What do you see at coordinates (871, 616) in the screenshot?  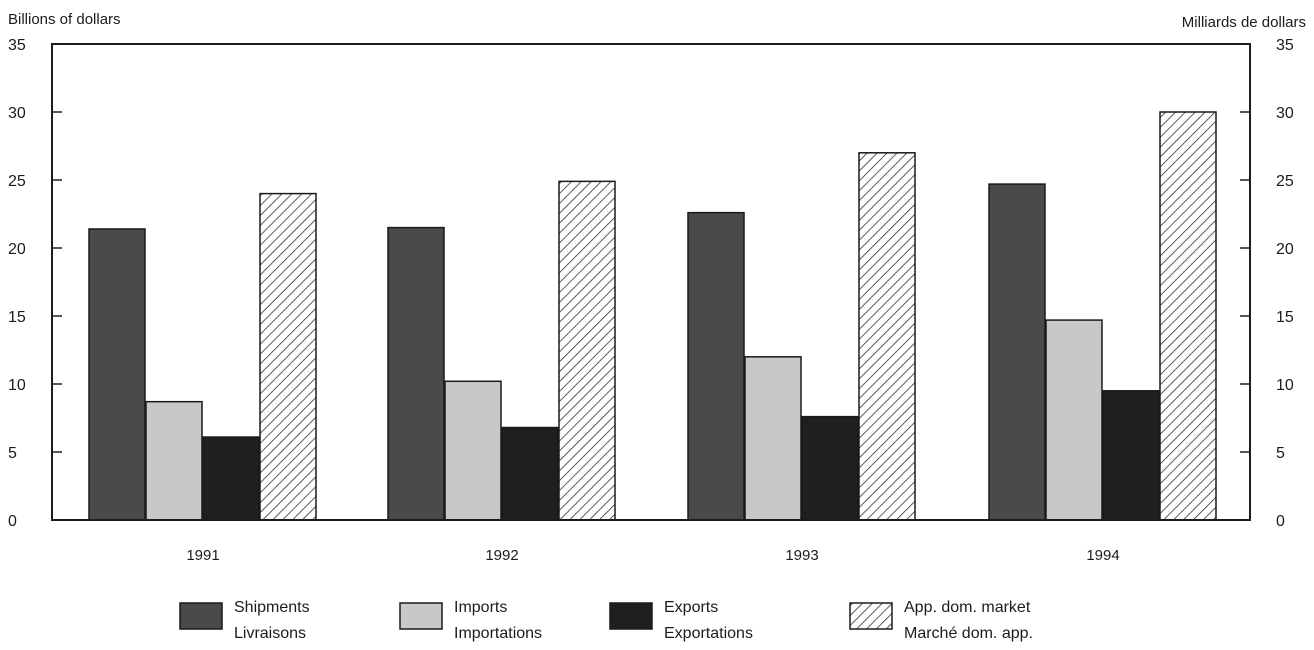 I see `legend-swatch-app-dom-market` at bounding box center [871, 616].